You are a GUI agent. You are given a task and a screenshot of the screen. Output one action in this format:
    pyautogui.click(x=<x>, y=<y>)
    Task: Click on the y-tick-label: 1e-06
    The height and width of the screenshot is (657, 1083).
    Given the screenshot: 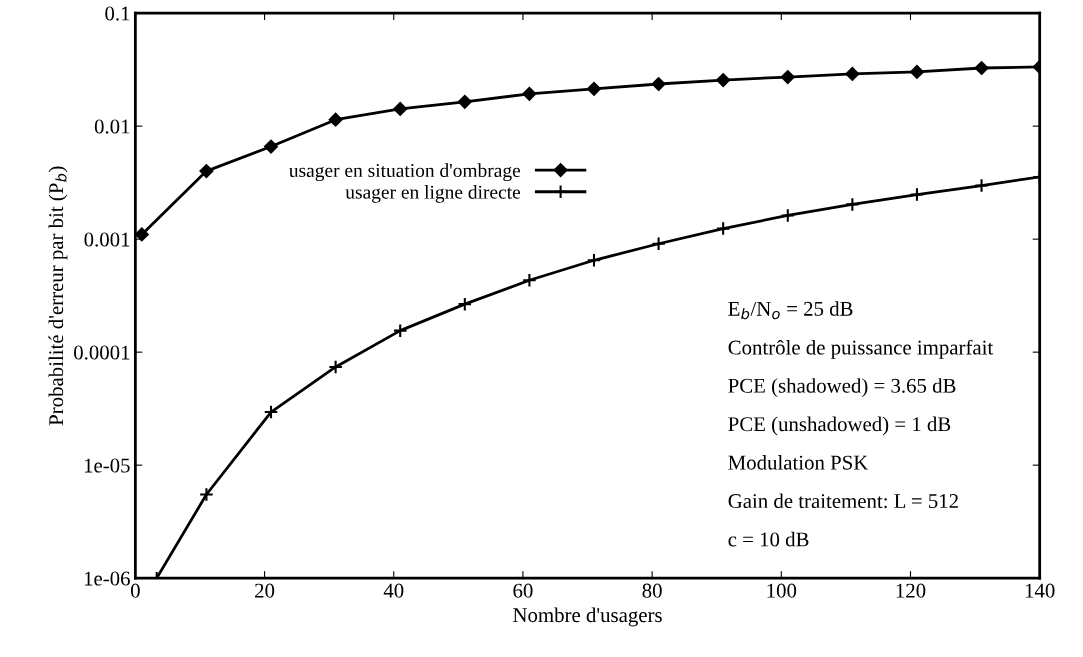 What is the action you would take?
    pyautogui.click(x=107, y=578)
    